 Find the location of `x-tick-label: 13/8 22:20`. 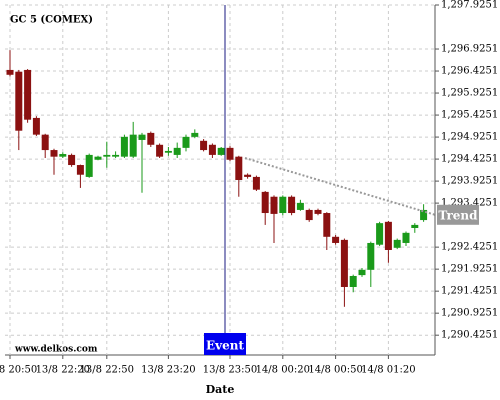

x-tick-label: 13/8 22:20 is located at coordinates (63, 370).